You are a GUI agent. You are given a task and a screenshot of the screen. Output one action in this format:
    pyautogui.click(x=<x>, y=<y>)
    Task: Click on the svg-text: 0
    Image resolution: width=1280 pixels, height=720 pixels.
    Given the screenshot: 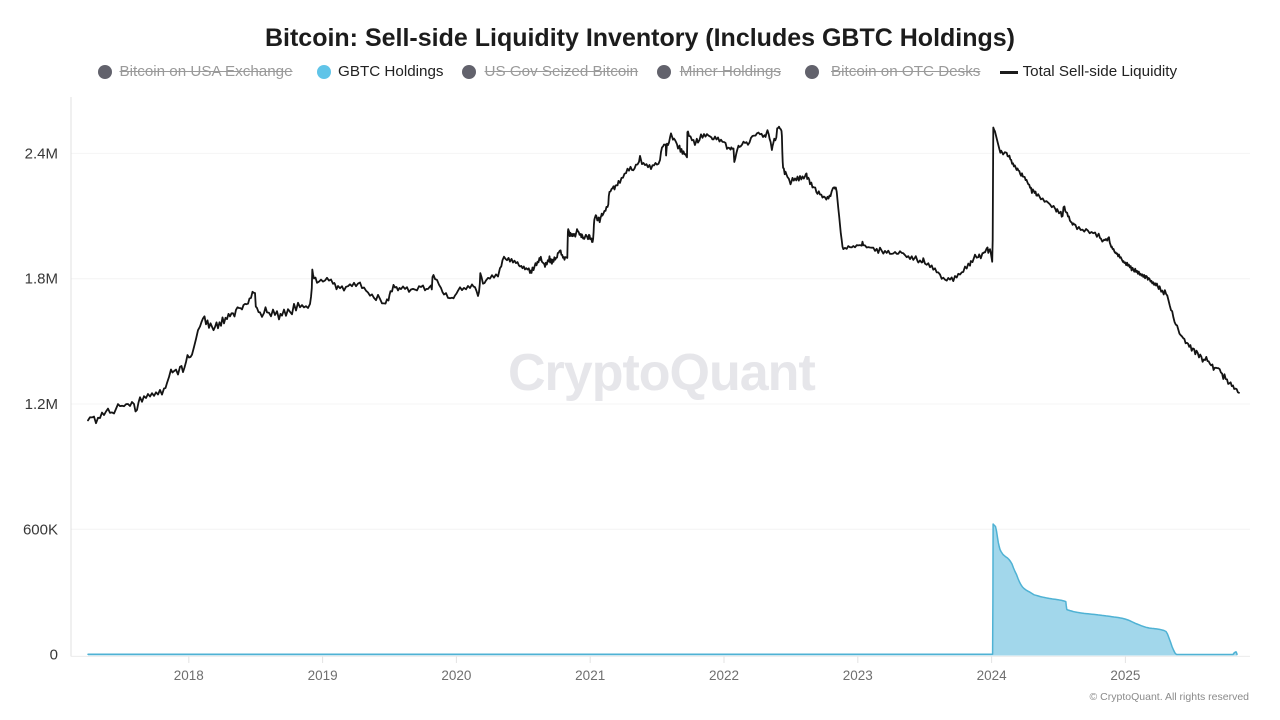 What is the action you would take?
    pyautogui.click(x=54, y=655)
    